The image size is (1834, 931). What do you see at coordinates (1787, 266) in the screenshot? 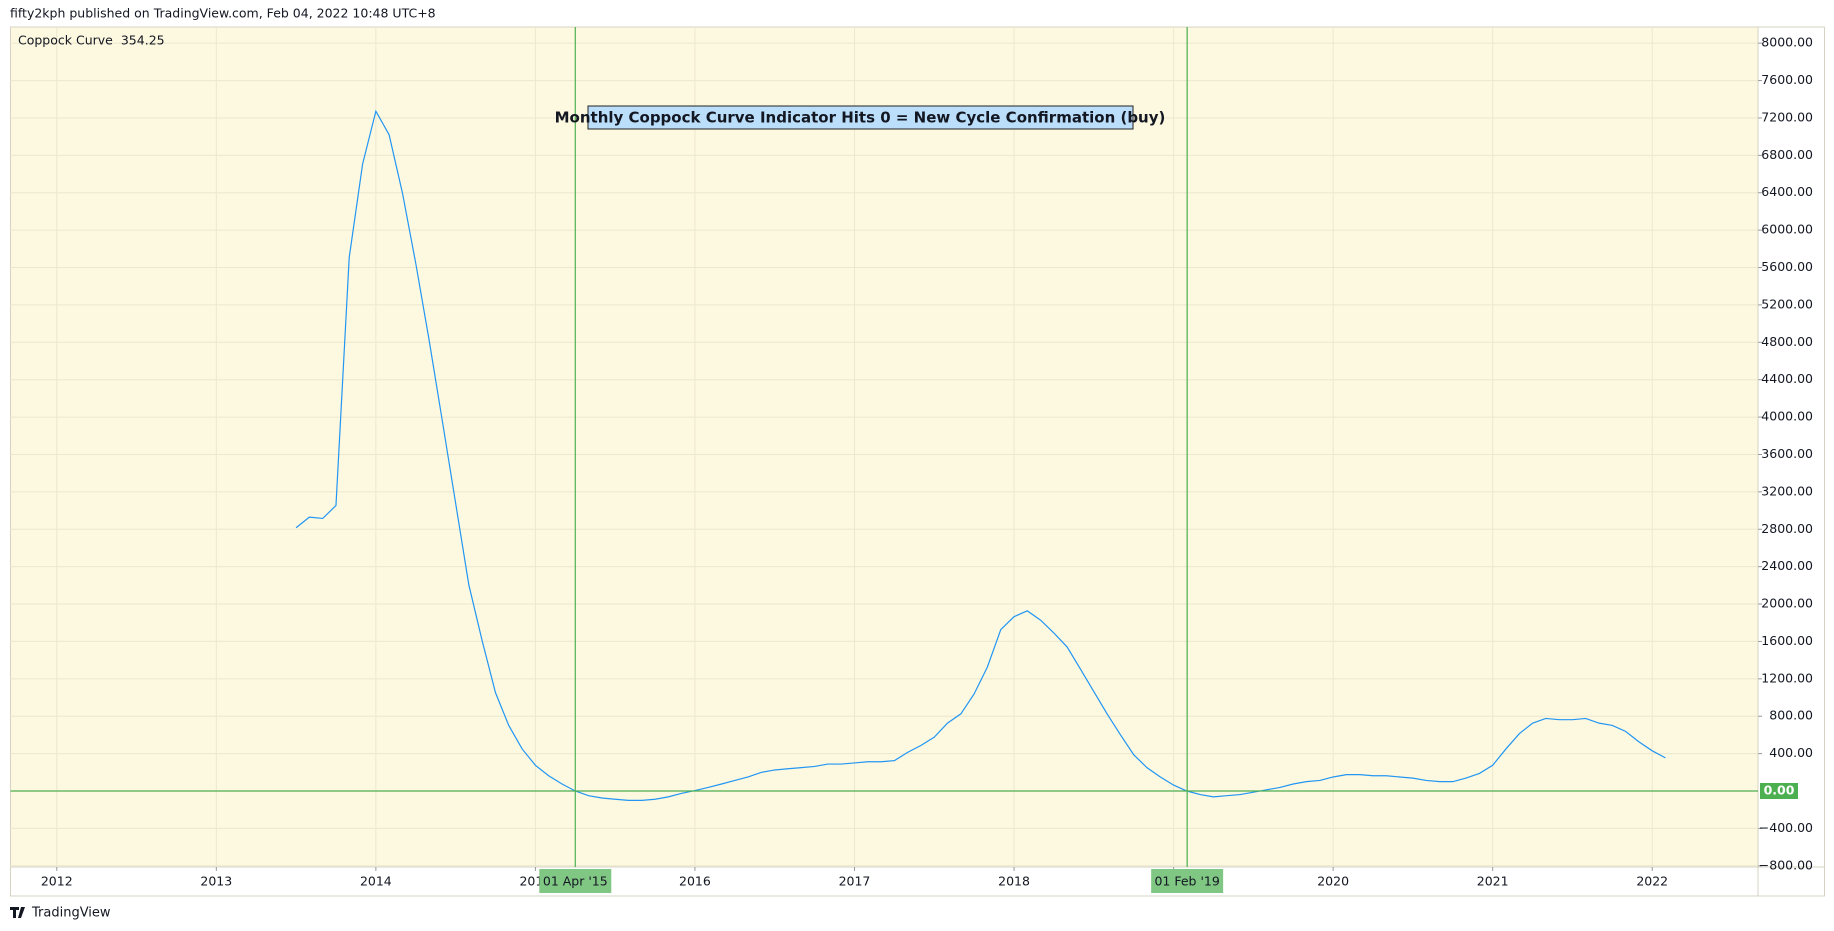
I see `y-tick-label: 5600.00` at bounding box center [1787, 266].